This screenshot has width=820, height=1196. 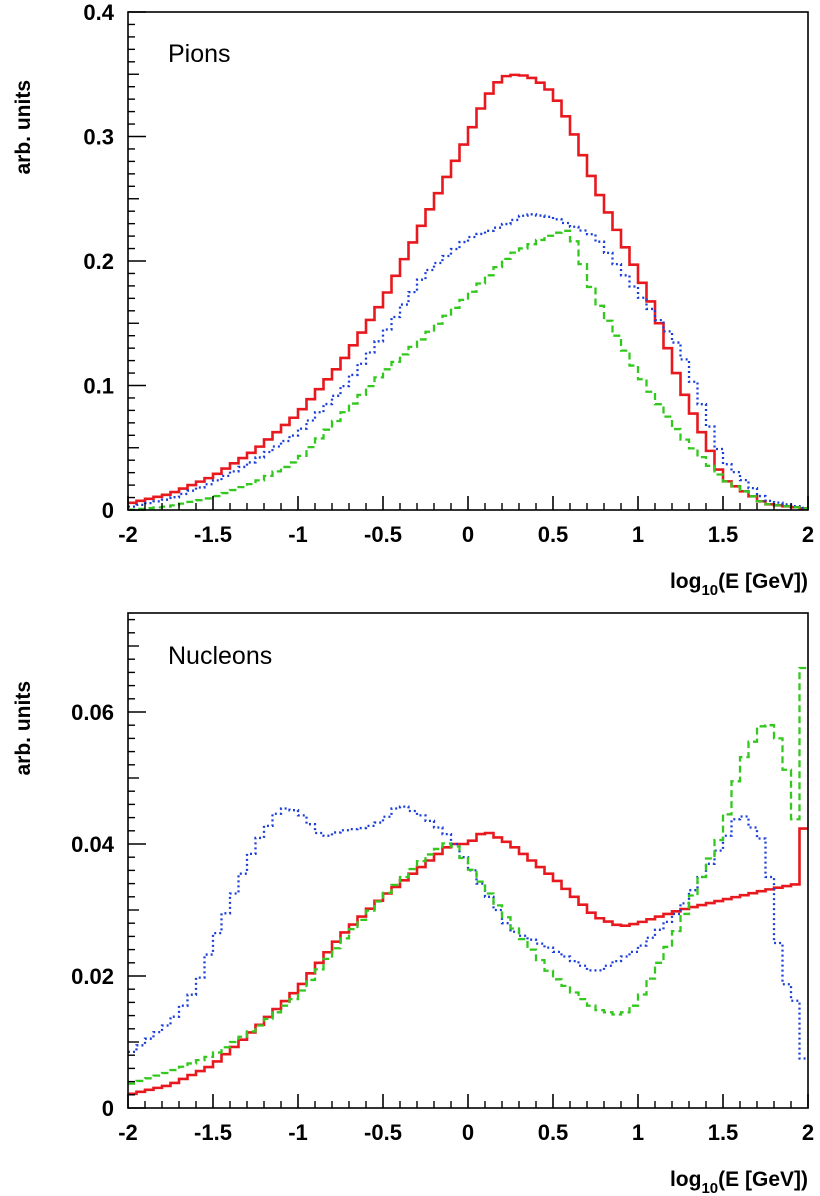 What do you see at coordinates (220, 656) in the screenshot?
I see `panel-title: Nucleons` at bounding box center [220, 656].